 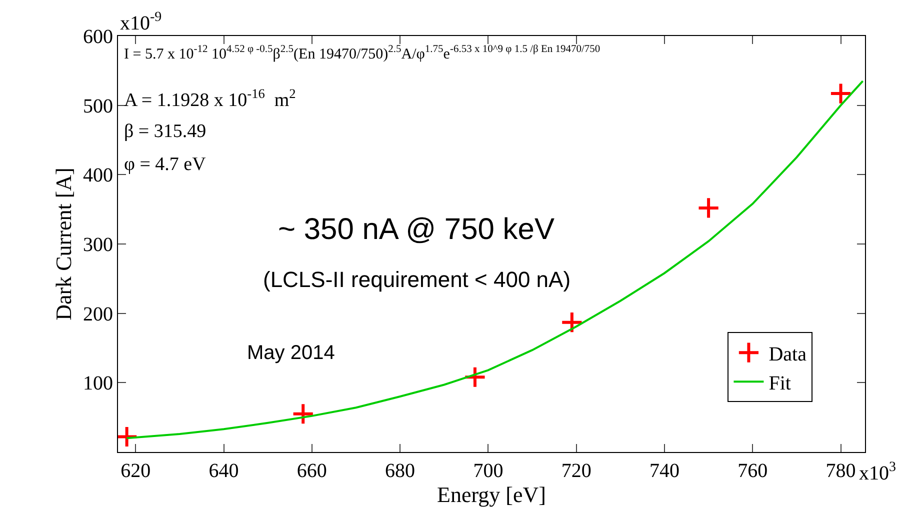 I want to click on annotation: ~ 350 nA @ 750 keV, so click(x=416, y=229).